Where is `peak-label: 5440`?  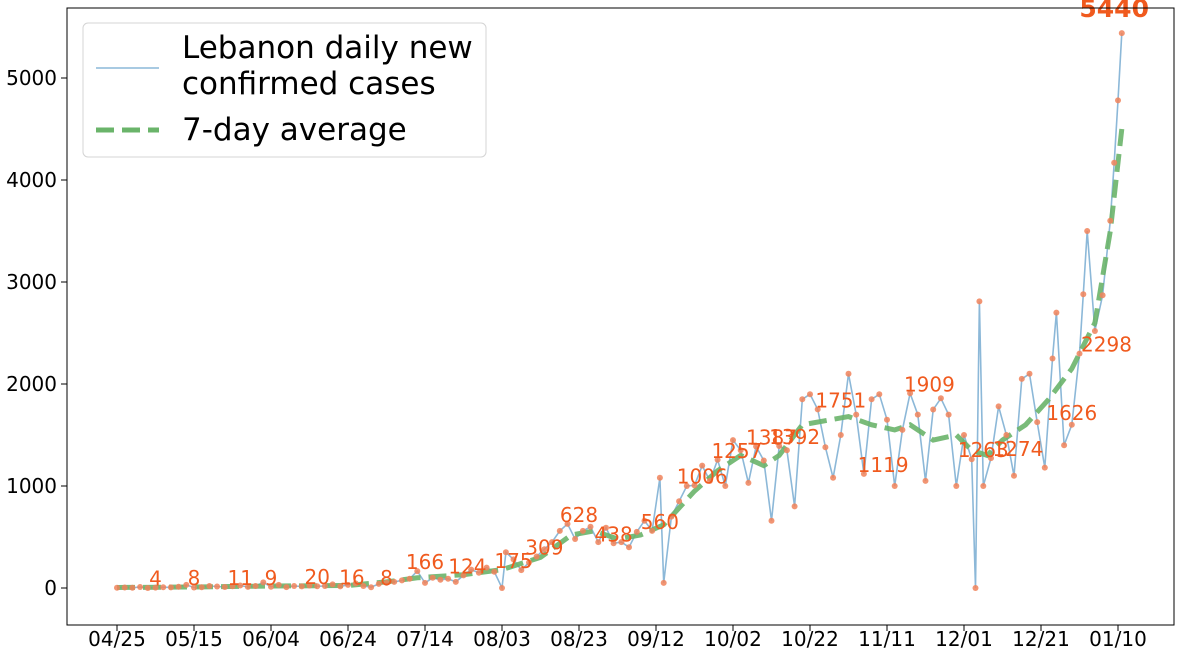
peak-label: 5440 is located at coordinates (1114, 11).